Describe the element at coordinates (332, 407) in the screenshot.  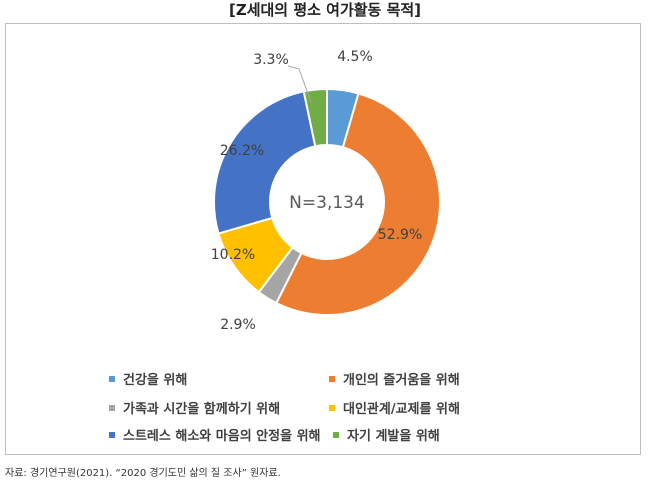
I see `legend-swatch-relations` at that location.